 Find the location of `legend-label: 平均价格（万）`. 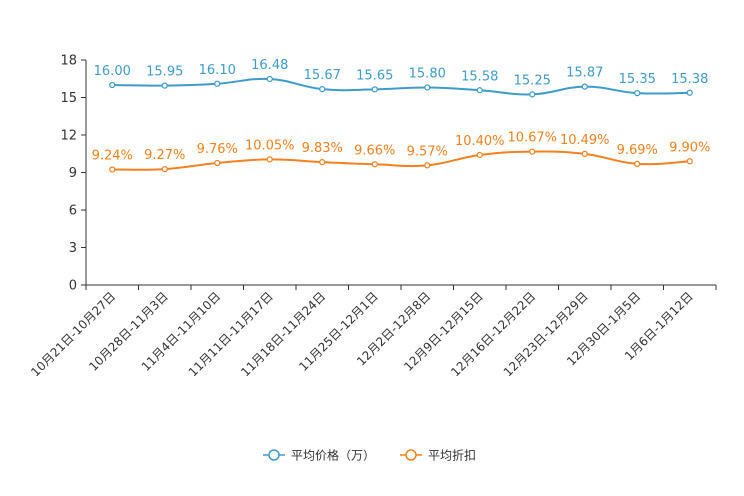

legend-label: 平均价格（万） is located at coordinates (333, 455).